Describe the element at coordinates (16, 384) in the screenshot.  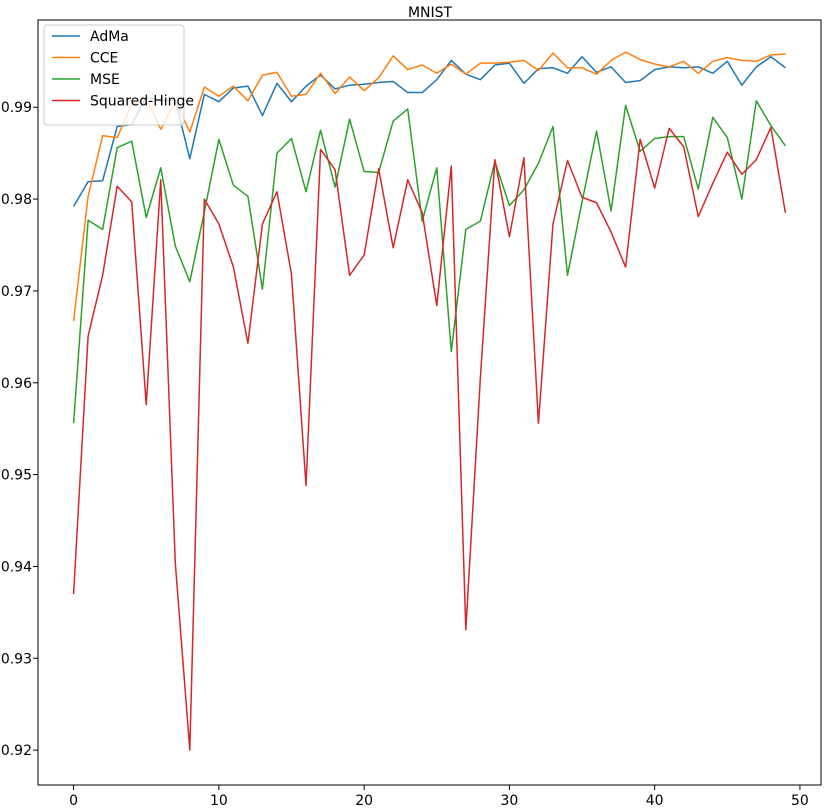
I see `y-tick-label: 0.96` at that location.